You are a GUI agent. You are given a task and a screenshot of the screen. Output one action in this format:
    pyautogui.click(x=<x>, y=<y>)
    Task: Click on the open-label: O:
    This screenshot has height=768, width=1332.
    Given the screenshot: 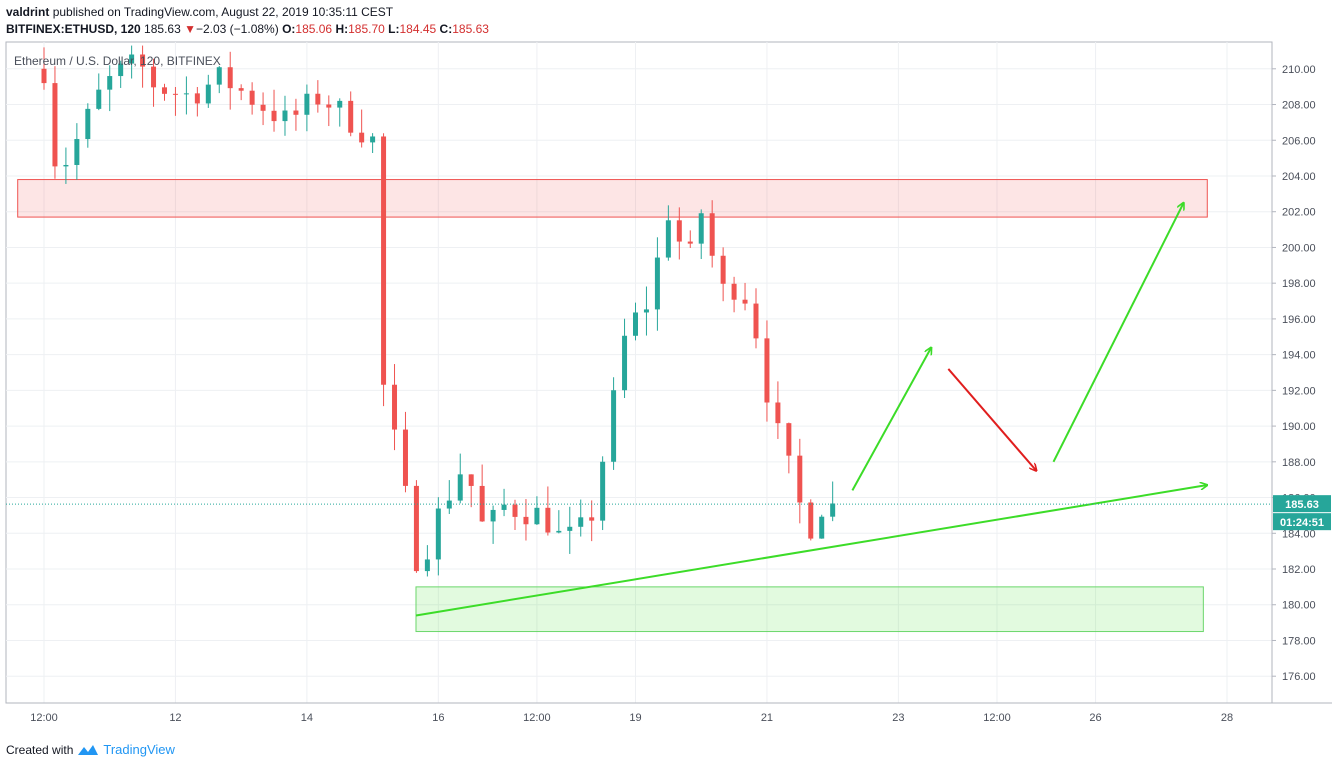 What is the action you would take?
    pyautogui.click(x=289, y=29)
    